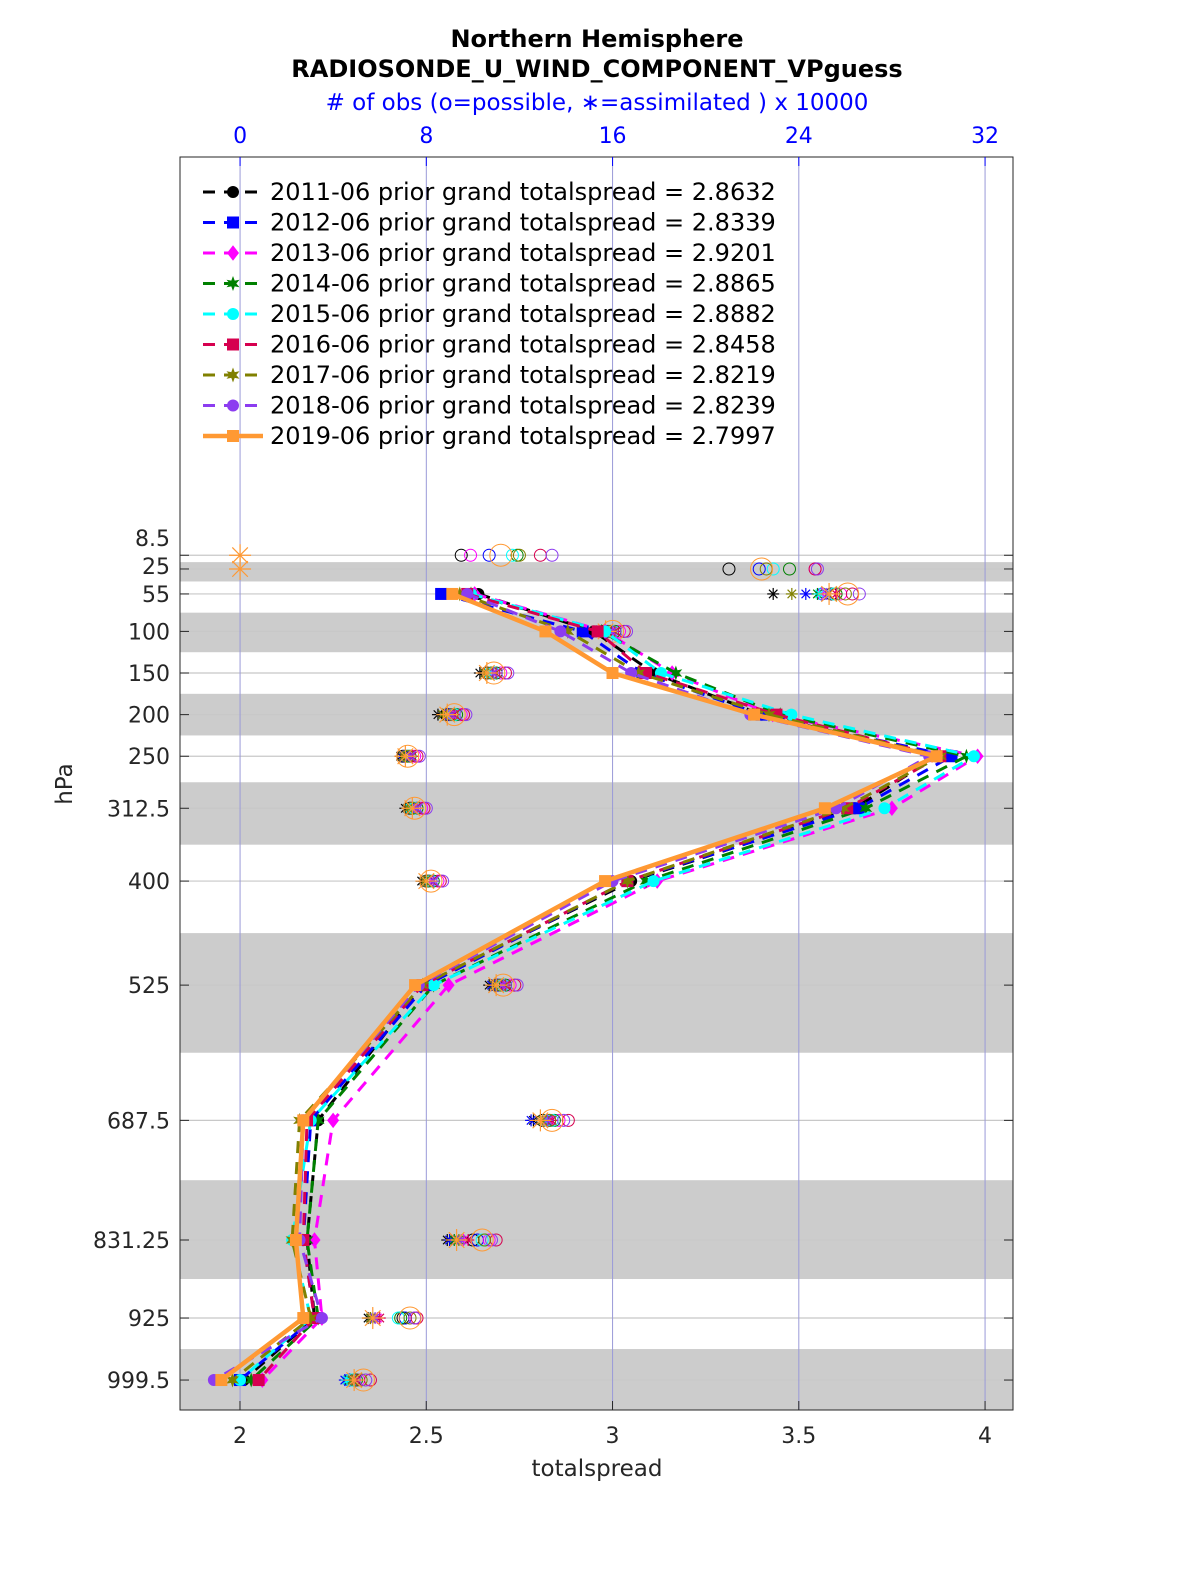 This screenshot has width=1200, height=1579. I want to click on y-tick-label: 831.25, so click(131, 1241).